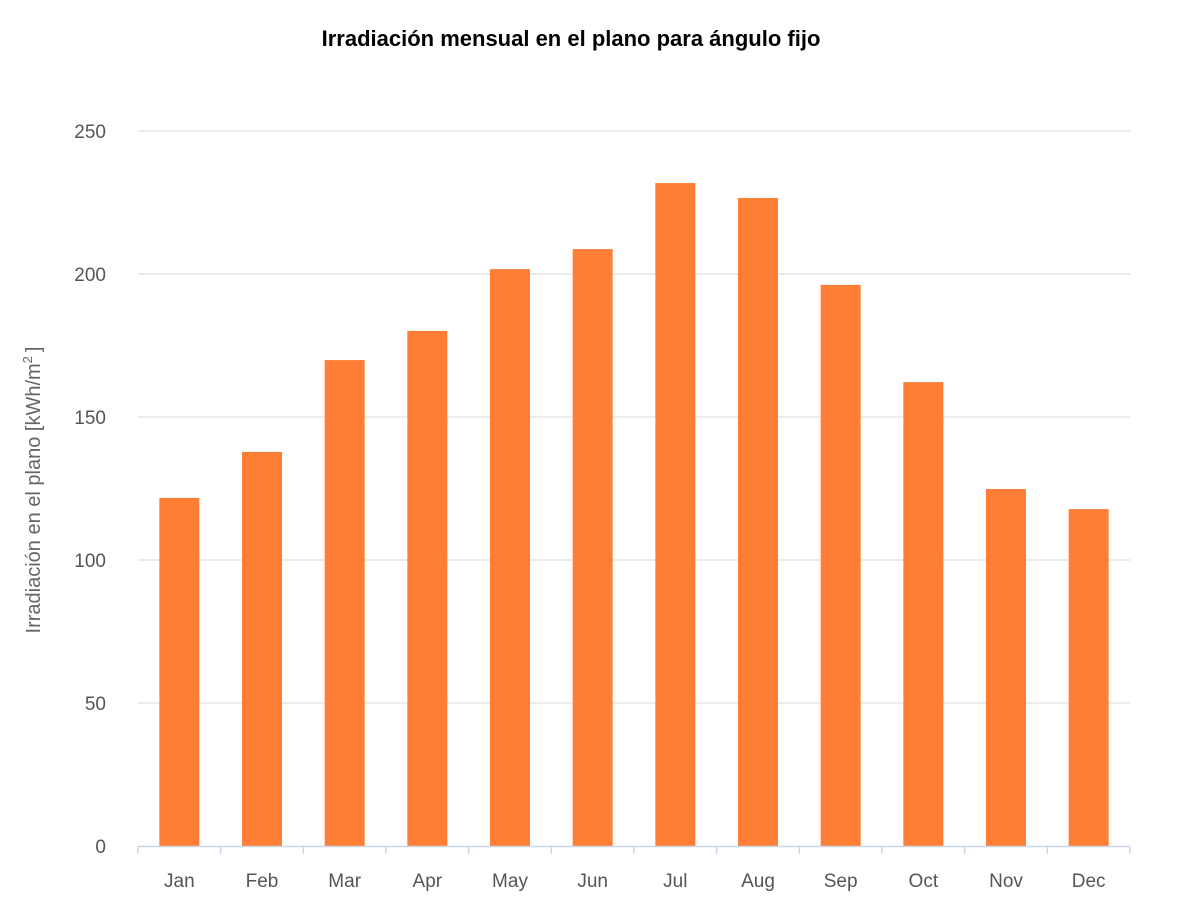 This screenshot has width=1178, height=902. Describe the element at coordinates (841, 881) in the screenshot. I see `x-tick-label: Sep` at that location.